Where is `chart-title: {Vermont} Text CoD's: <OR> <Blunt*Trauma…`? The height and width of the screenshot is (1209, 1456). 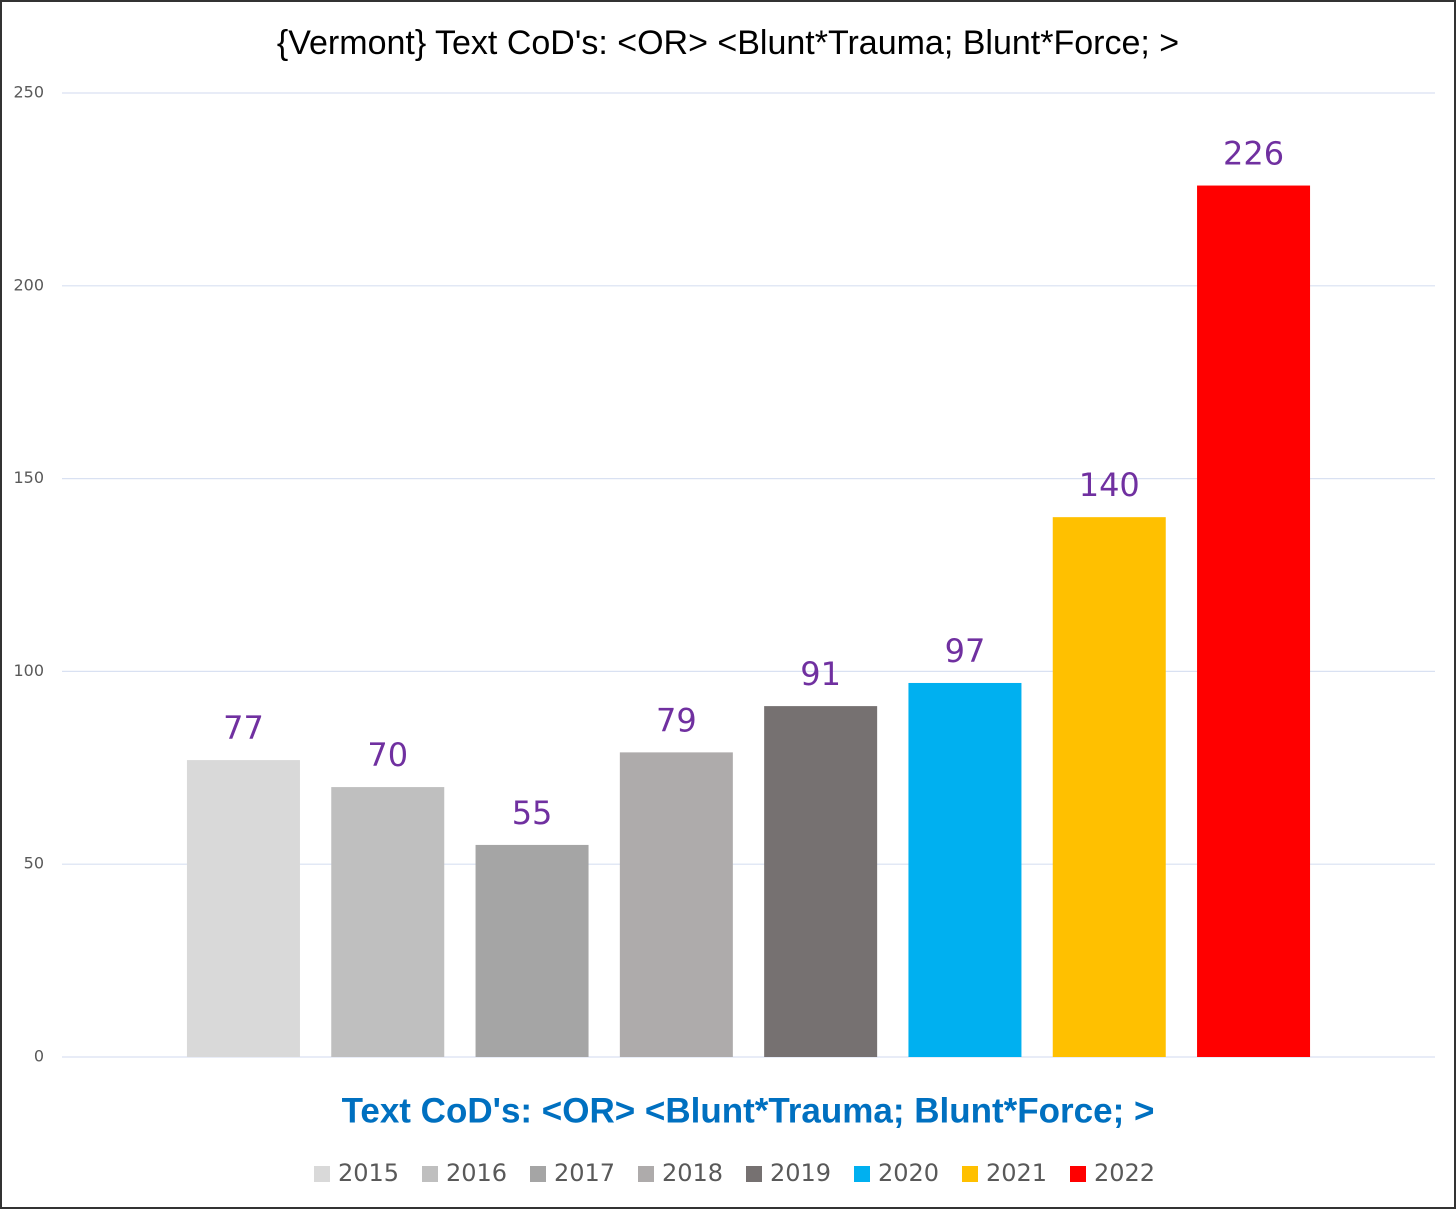 chart-title: {Vermont} Text CoD's: <OR> <Blunt*Trauma… is located at coordinates (728, 43).